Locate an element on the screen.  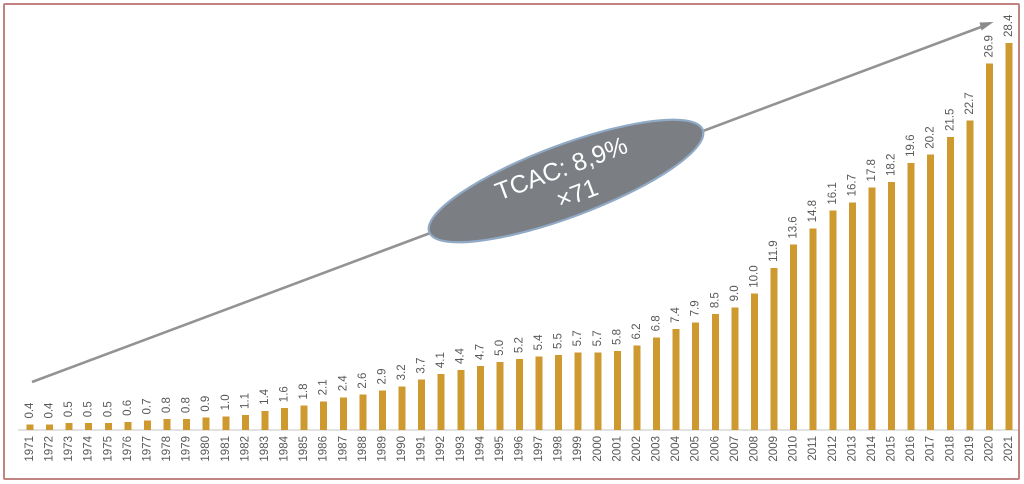
annotation-ellipse is located at coordinates (566, 181).